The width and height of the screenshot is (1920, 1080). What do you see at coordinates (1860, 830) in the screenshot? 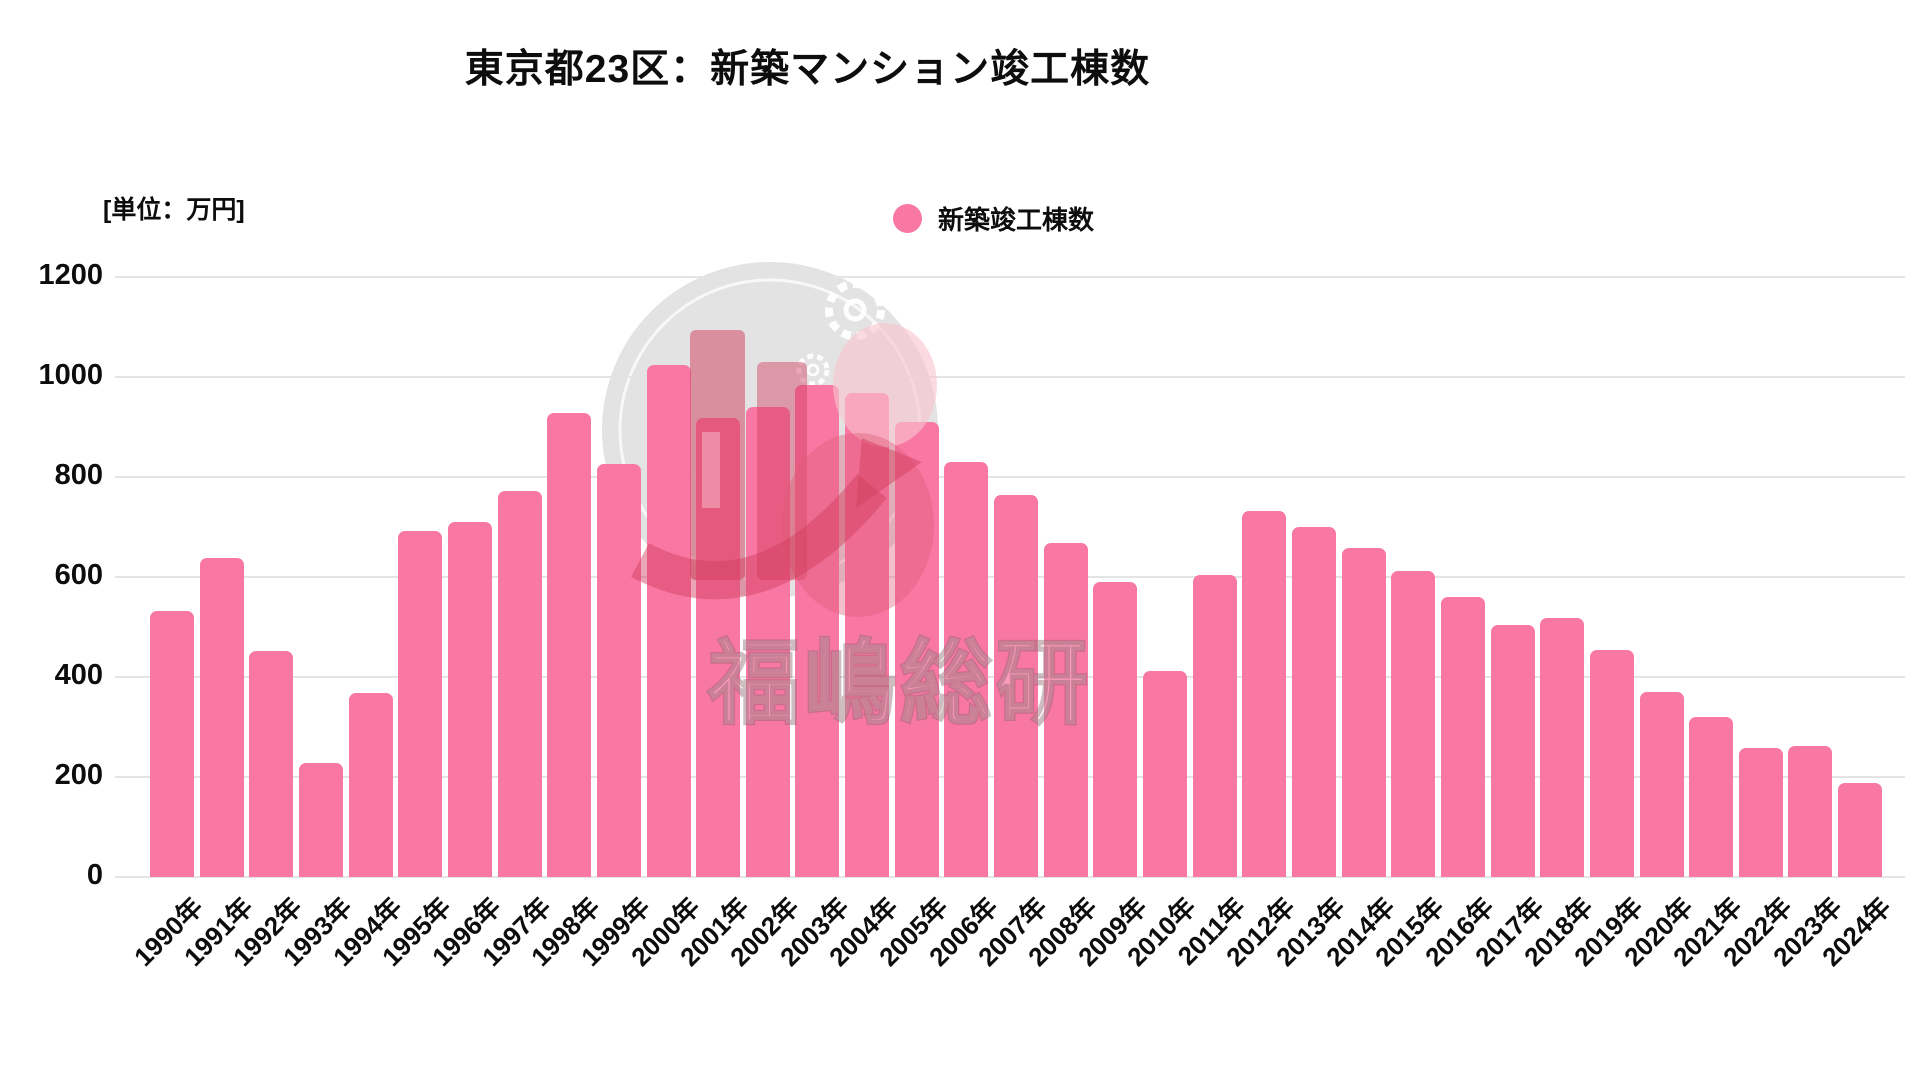
I see `bar-2024年` at bounding box center [1860, 830].